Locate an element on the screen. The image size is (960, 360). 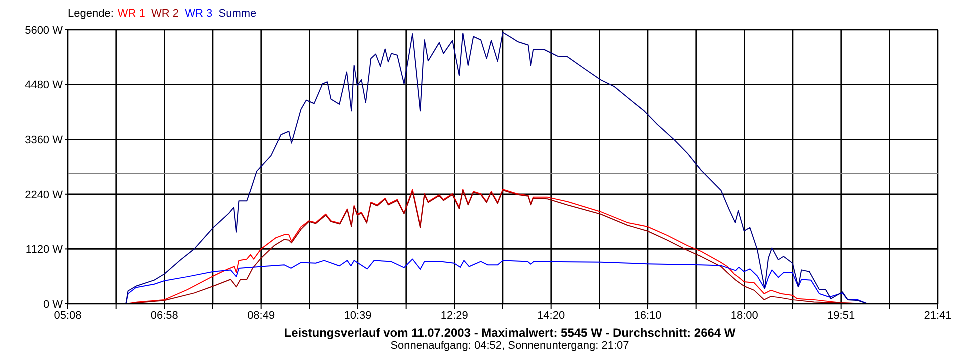
legend-title: Legende: is located at coordinates (91, 15).